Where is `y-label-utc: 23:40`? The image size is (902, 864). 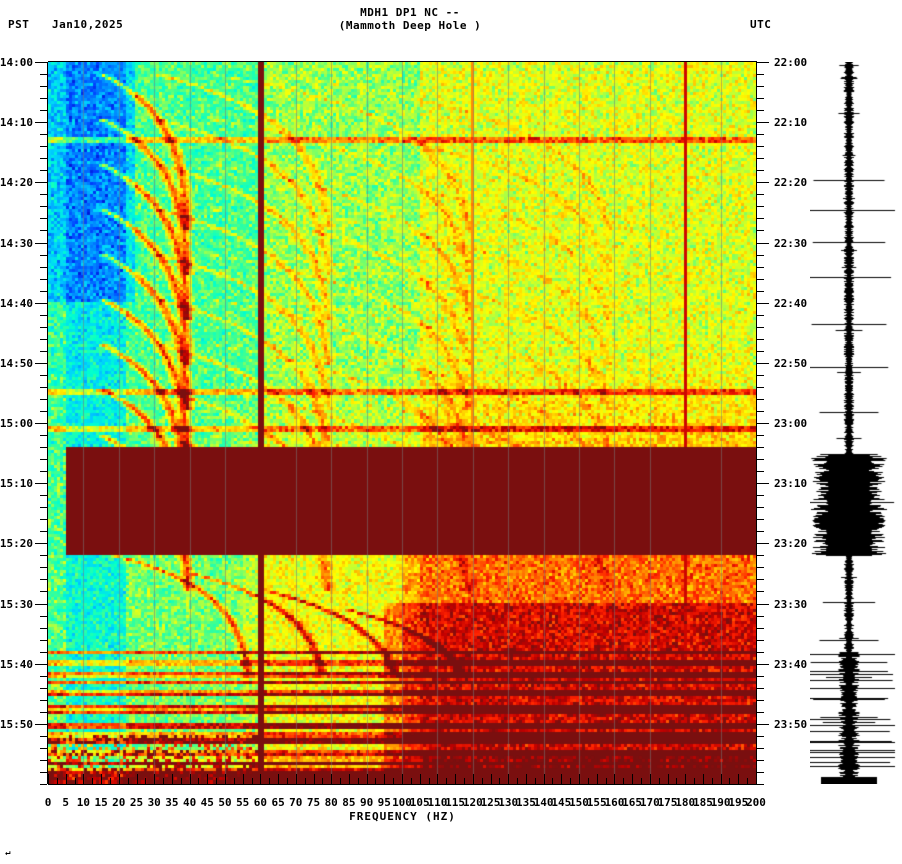 y-label-utc: 23:40 is located at coordinates (791, 664).